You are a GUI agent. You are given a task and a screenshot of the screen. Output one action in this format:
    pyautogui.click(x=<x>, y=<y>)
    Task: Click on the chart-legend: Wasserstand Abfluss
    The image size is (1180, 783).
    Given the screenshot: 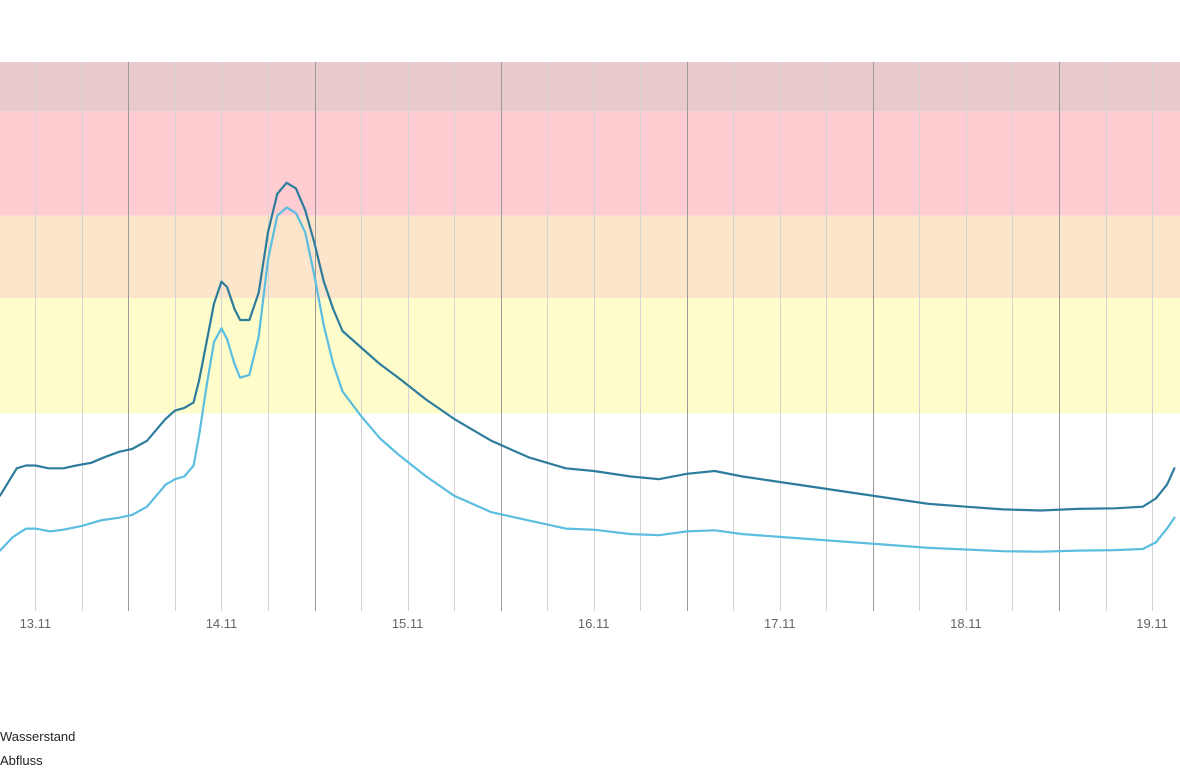 What is the action you would take?
    pyautogui.click(x=37, y=749)
    